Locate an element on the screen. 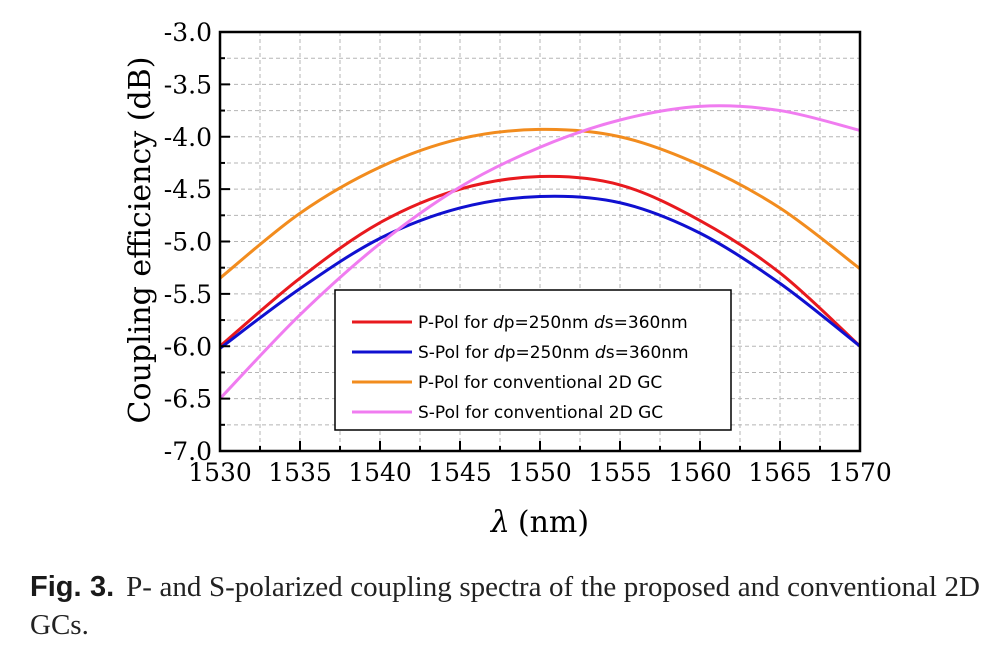 Image resolution: width=1000 pixels, height=652 pixels. x-tick-label: 1555 is located at coordinates (620, 472).